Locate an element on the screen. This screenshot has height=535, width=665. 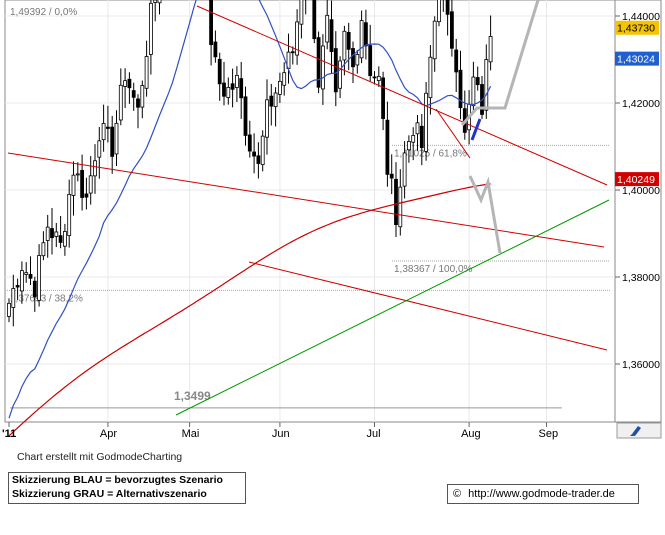
pencil-tool-icon is located at coordinates (639, 430).